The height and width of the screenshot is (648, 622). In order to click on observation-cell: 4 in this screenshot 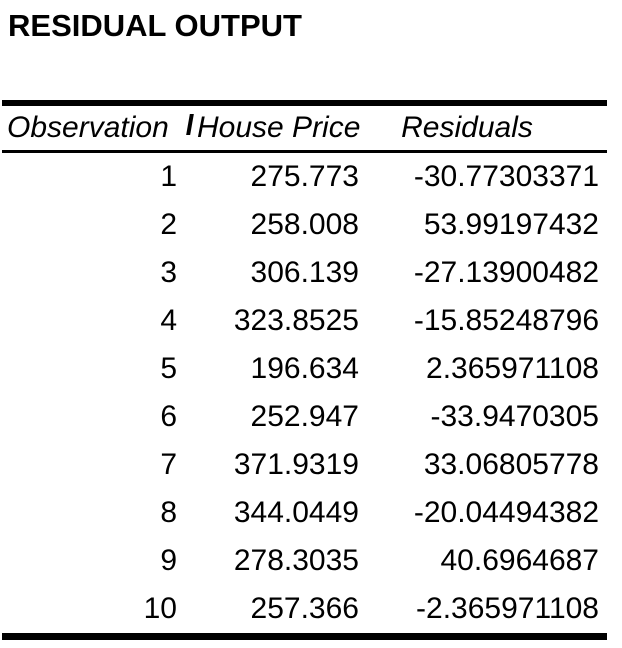, I will do `click(168, 320)`.